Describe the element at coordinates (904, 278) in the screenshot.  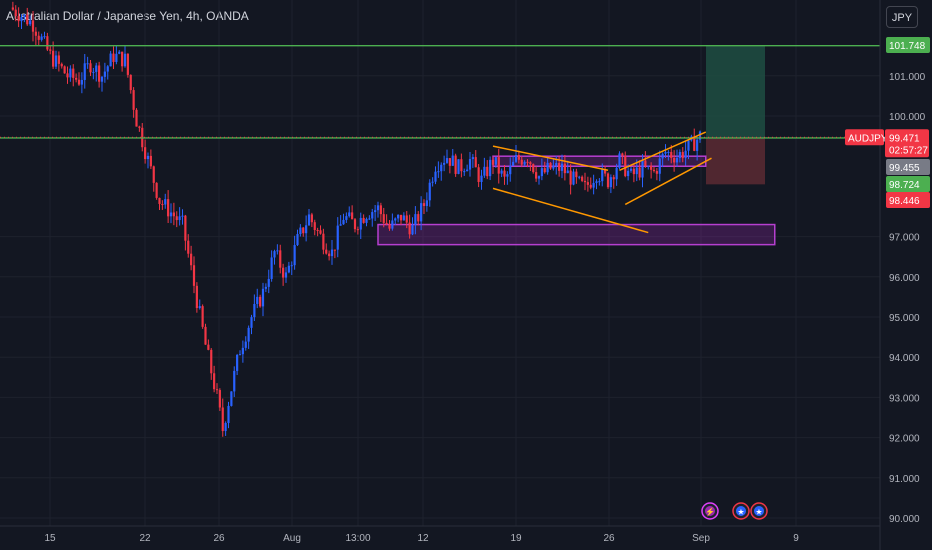
I see `y-tick-label: 96.000` at that location.